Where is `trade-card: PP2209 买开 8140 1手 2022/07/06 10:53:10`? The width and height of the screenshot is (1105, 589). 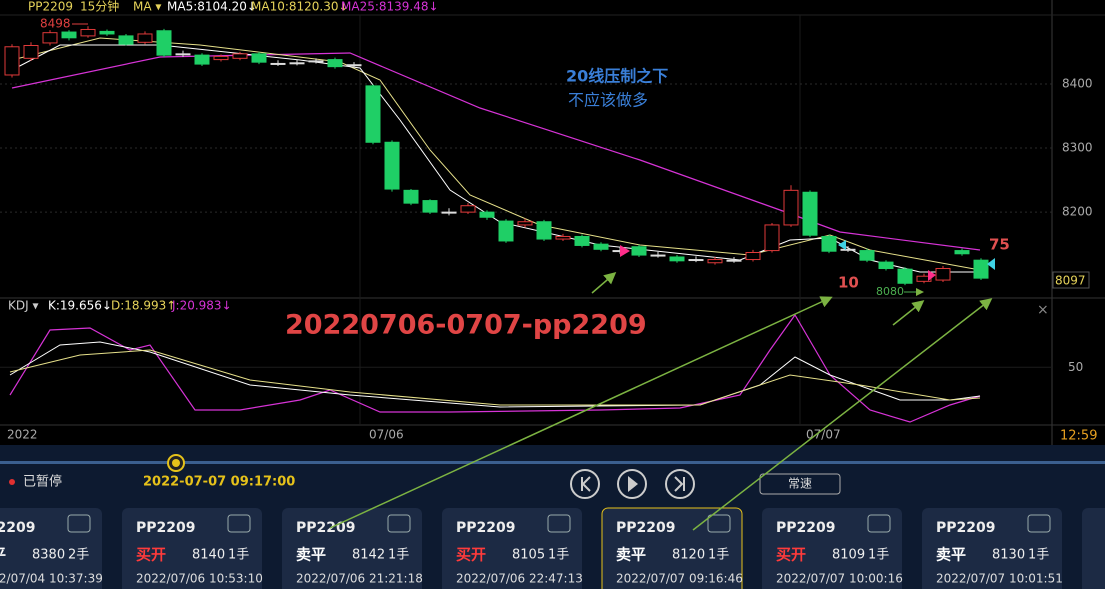
trade-card: PP2209 买开 8140 1手 2022/07/06 10:53:10 is located at coordinates (192, 548).